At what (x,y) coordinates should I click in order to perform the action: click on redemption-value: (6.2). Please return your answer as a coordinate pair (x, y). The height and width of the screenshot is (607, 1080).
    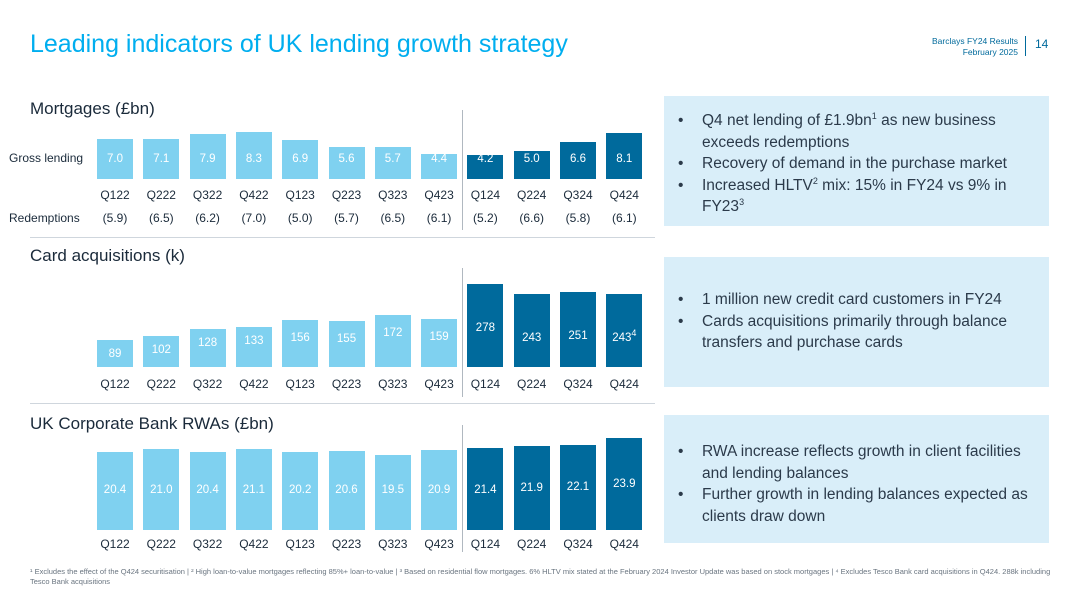
    Looking at the image, I should click on (207, 218).